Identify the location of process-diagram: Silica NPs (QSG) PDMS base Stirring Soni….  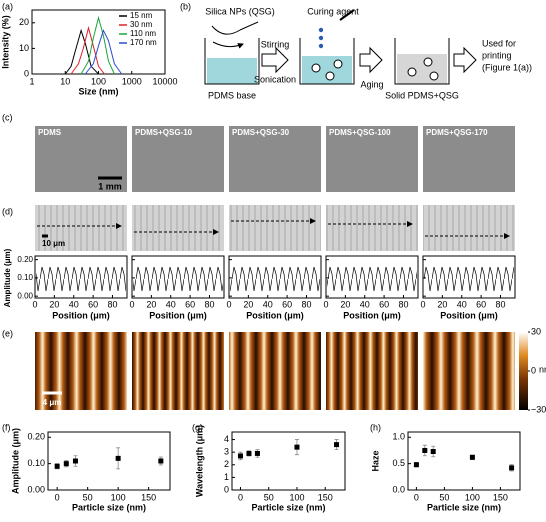
(368, 53).